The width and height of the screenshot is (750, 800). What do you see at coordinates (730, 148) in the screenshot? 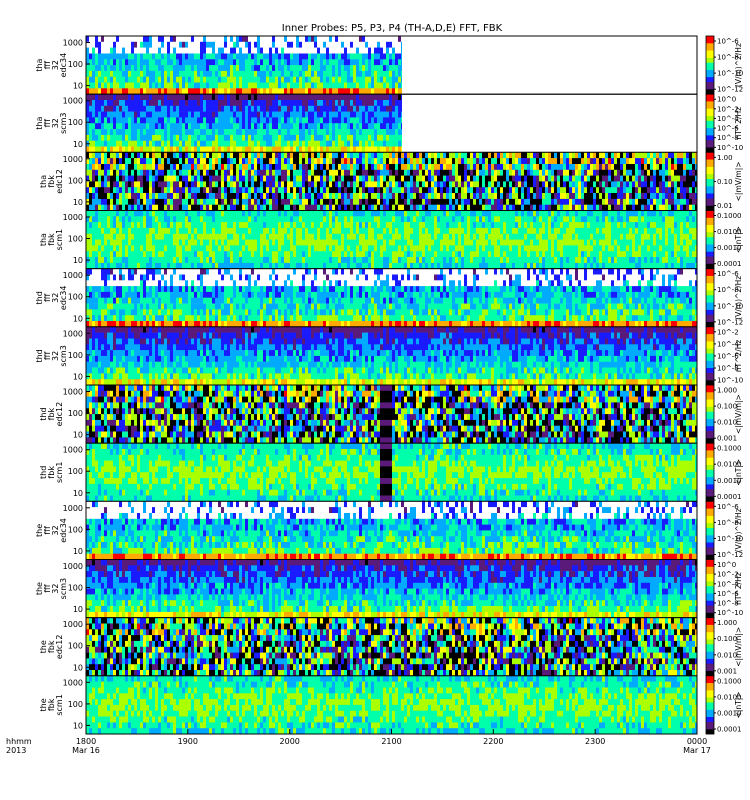
I see `colorbar-tick-label: 10^-10` at bounding box center [730, 148].